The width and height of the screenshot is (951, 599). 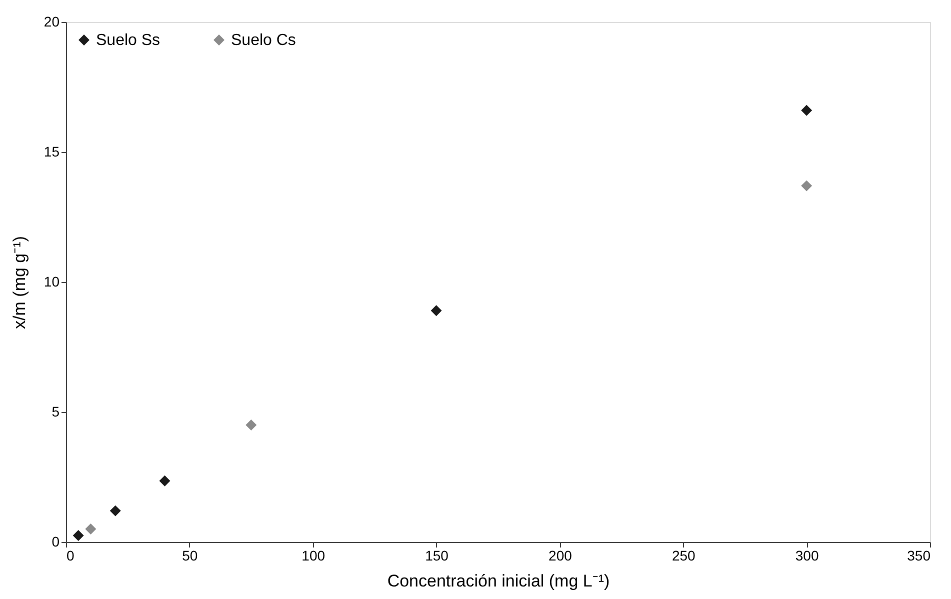 I want to click on legend-label: Suelo Cs, so click(x=263, y=40).